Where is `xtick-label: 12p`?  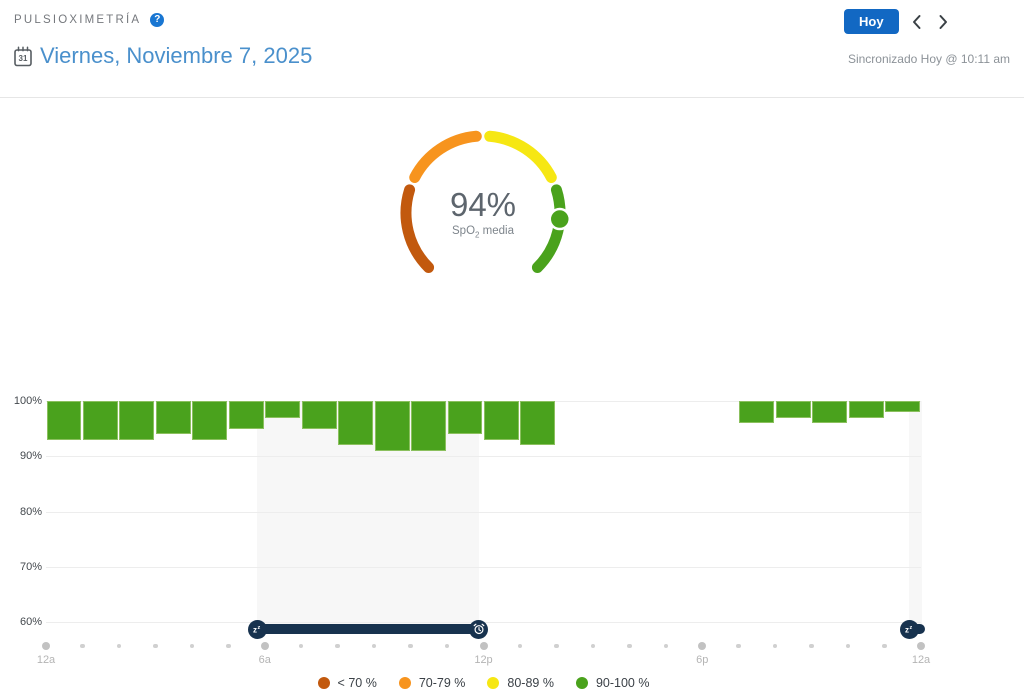
xtick-label: 12p is located at coordinates (483, 660).